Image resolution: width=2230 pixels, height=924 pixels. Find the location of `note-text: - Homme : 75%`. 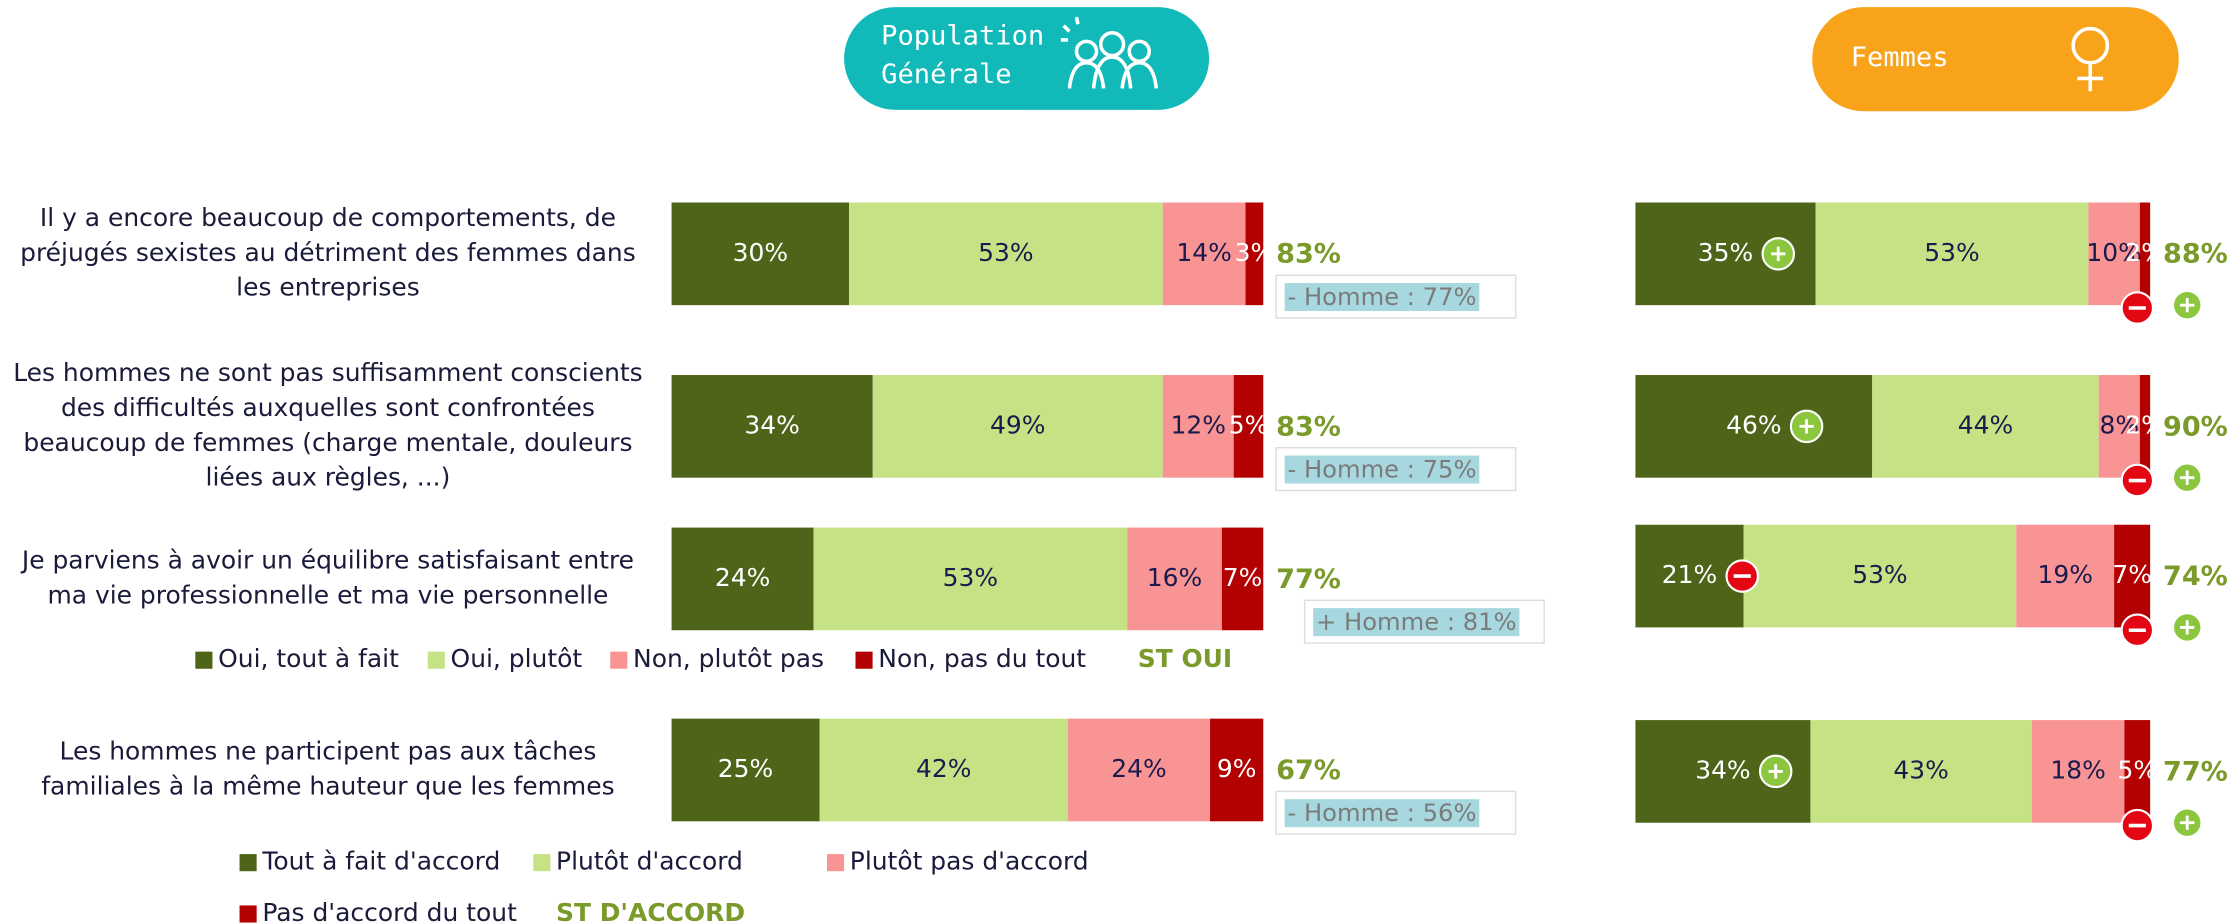

note-text: - Homme : 75% is located at coordinates (1382, 470).